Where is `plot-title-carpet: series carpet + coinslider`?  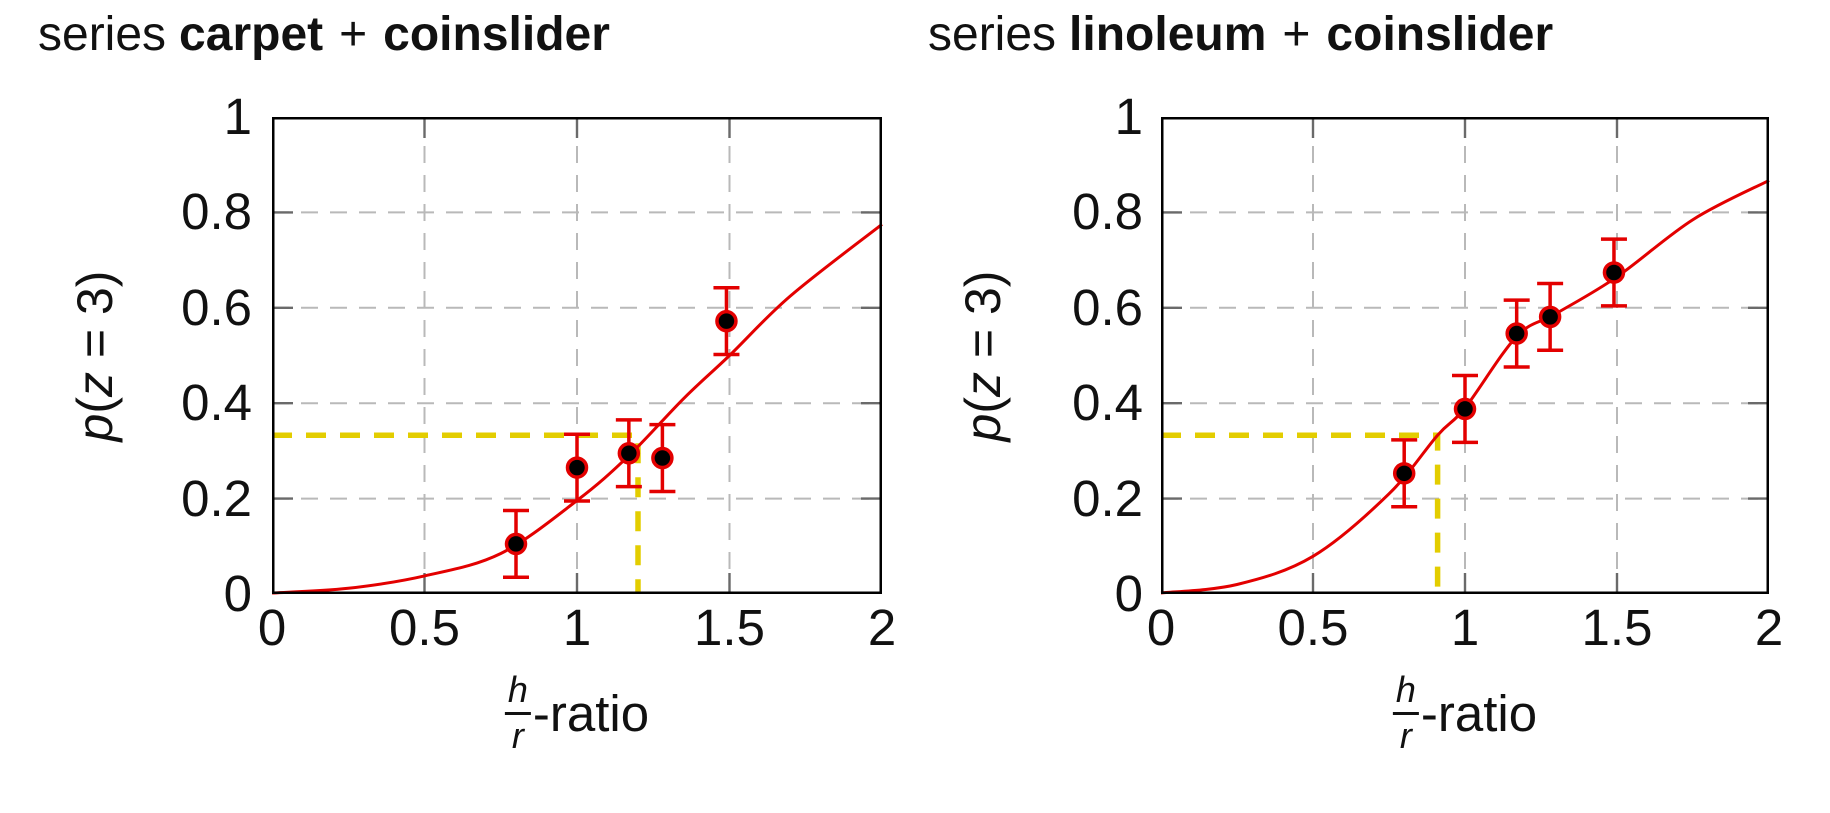
plot-title-carpet: series carpet + coinslider is located at coordinates (324, 35).